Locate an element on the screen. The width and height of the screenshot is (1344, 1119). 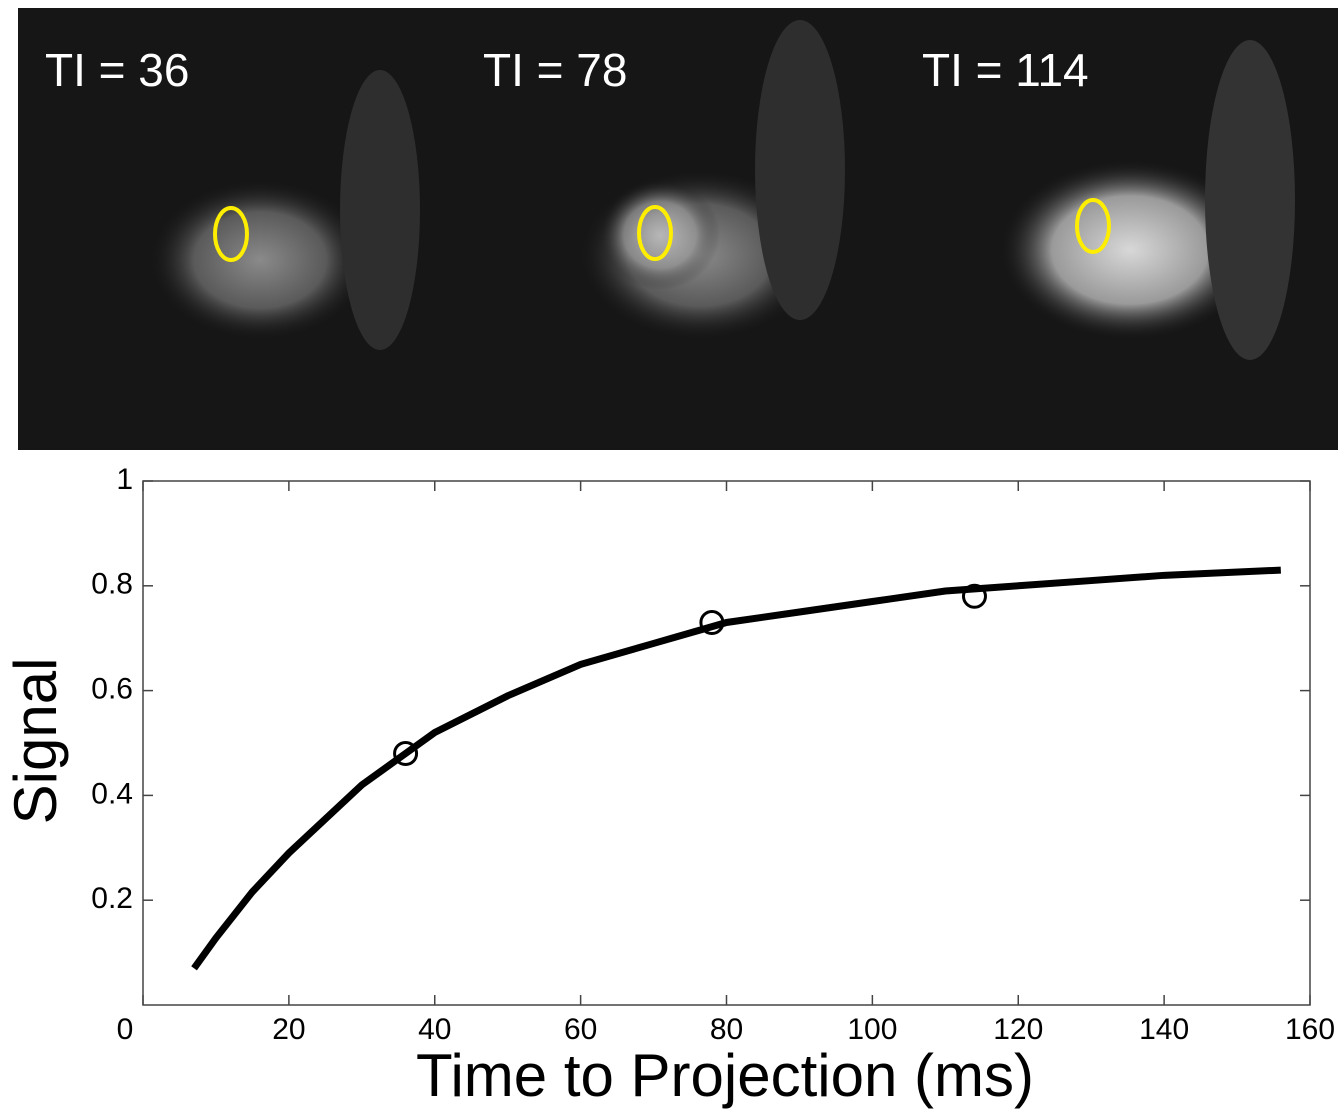
x-tick-label: 160 is located at coordinates (1310, 1029).